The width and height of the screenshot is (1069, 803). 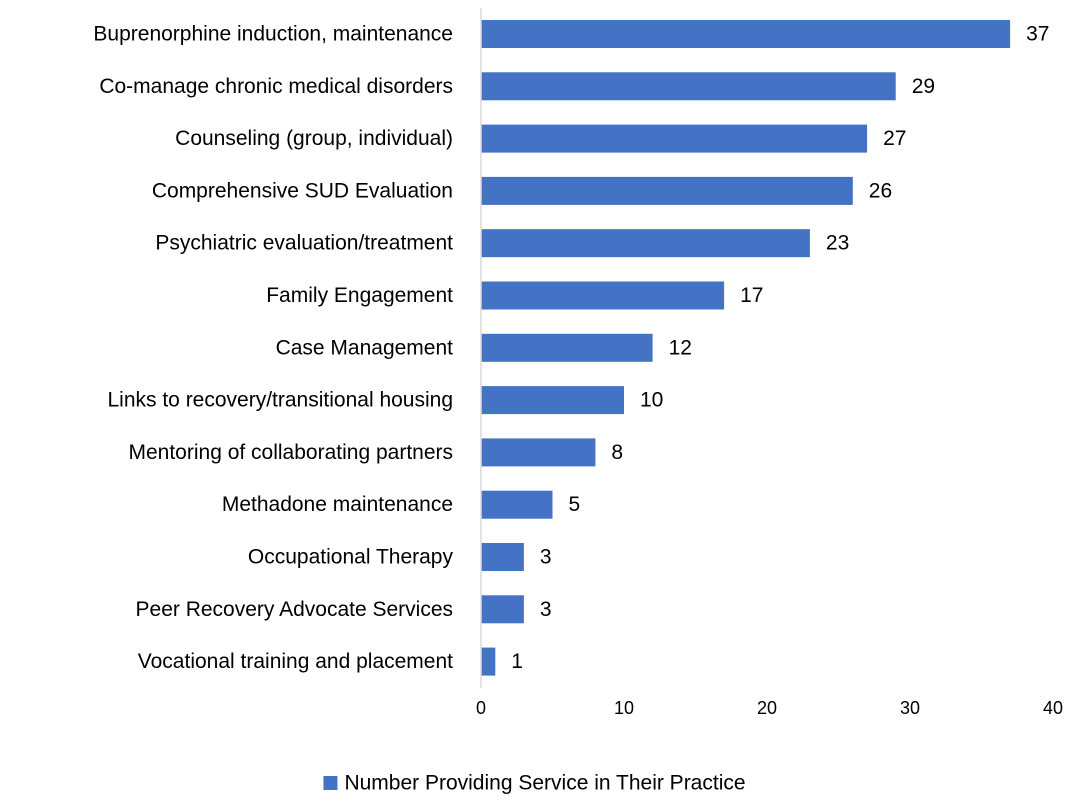 What do you see at coordinates (295, 661) in the screenshot?
I see `category-label: Vocational training and placement` at bounding box center [295, 661].